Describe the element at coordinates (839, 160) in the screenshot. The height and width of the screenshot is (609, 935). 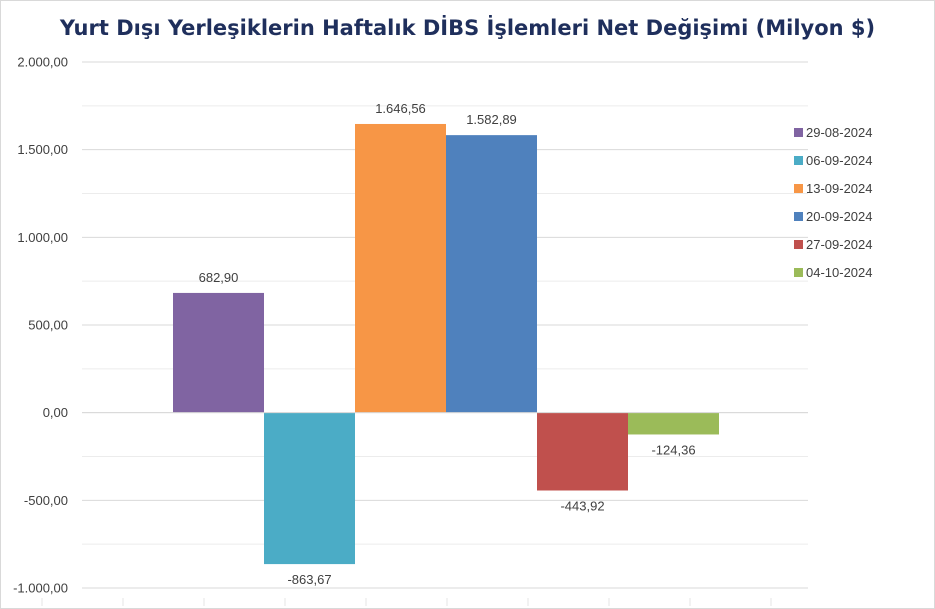
I see `legend-label-06-09-2024: 06-09-2024` at that location.